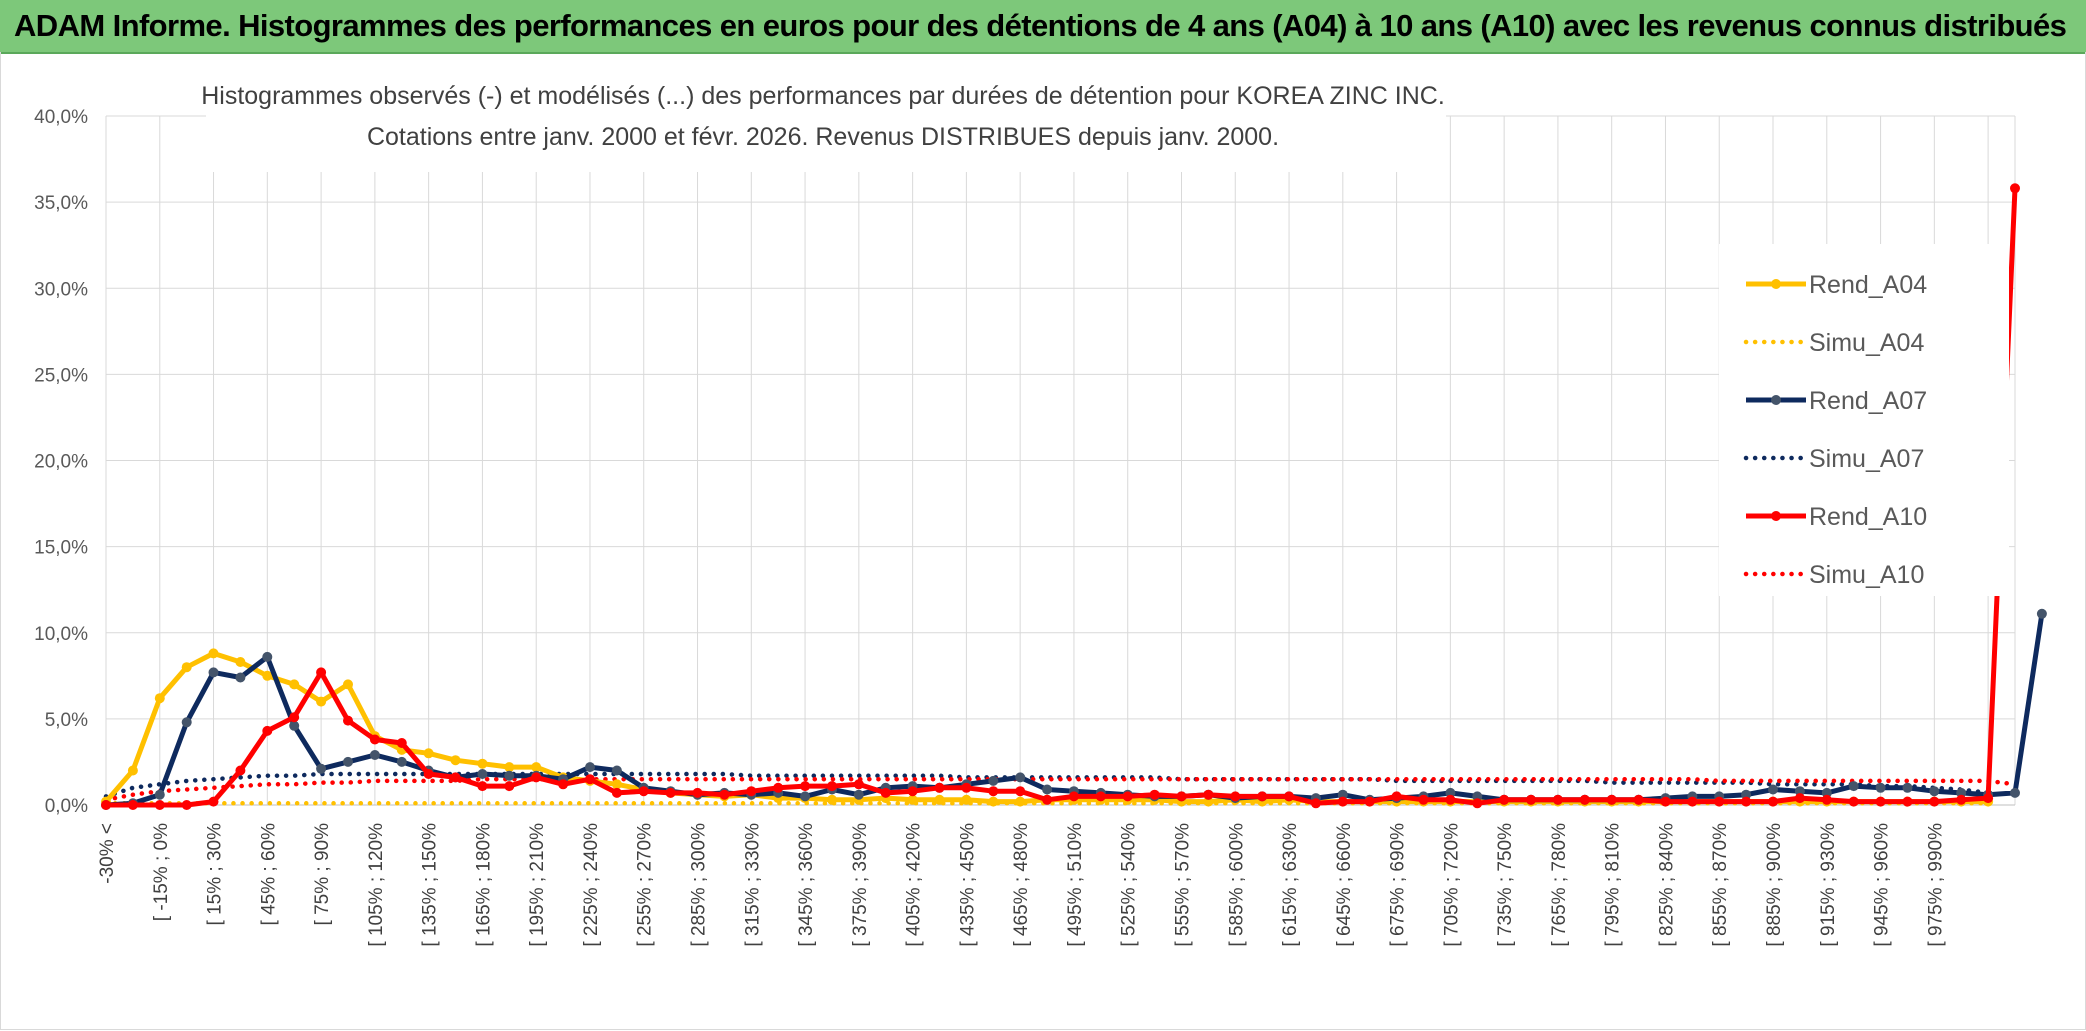  What do you see at coordinates (1776, 516) in the screenshot?
I see `legend-marker-rend-a10` at bounding box center [1776, 516].